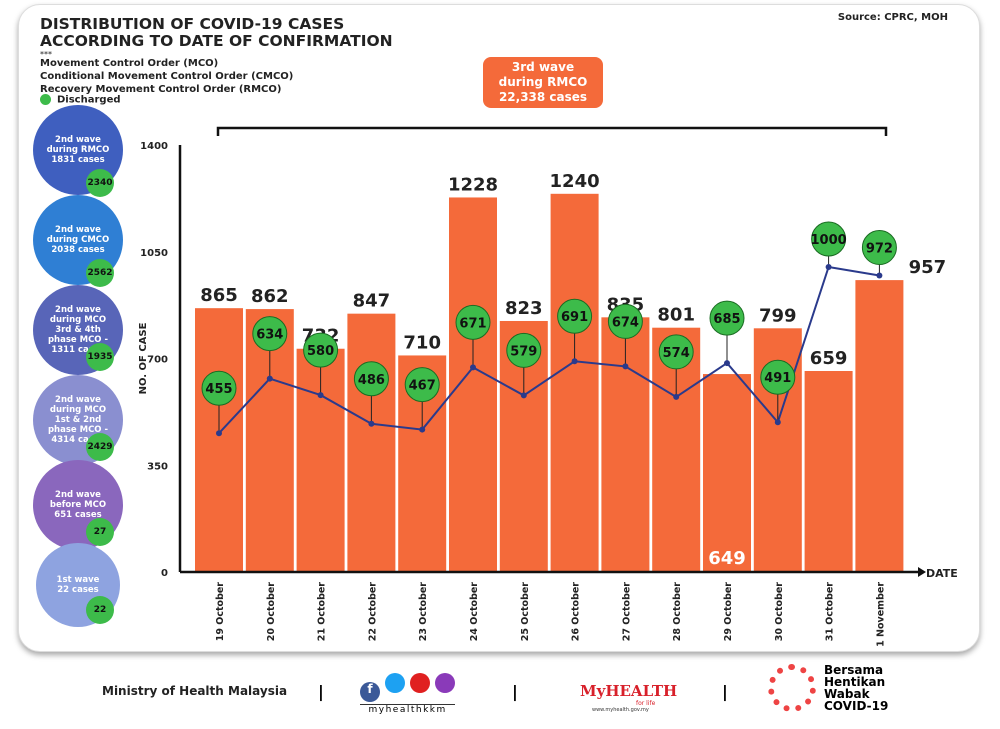 This screenshot has height=729, width=1000. I want to click on campaign-text: Bersama Hentikan Wabak COVID-19, so click(856, 688).